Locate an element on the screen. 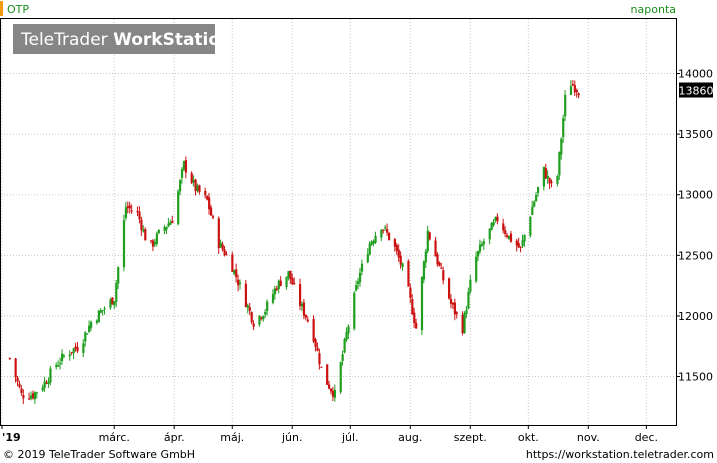  last-price-tag-background is located at coordinates (696, 90).